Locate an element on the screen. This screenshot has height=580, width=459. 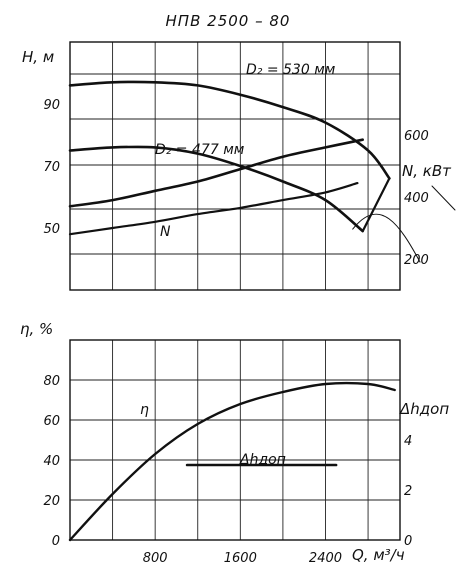
npsh-tick-label: 4 is located at coordinates (408, 441).